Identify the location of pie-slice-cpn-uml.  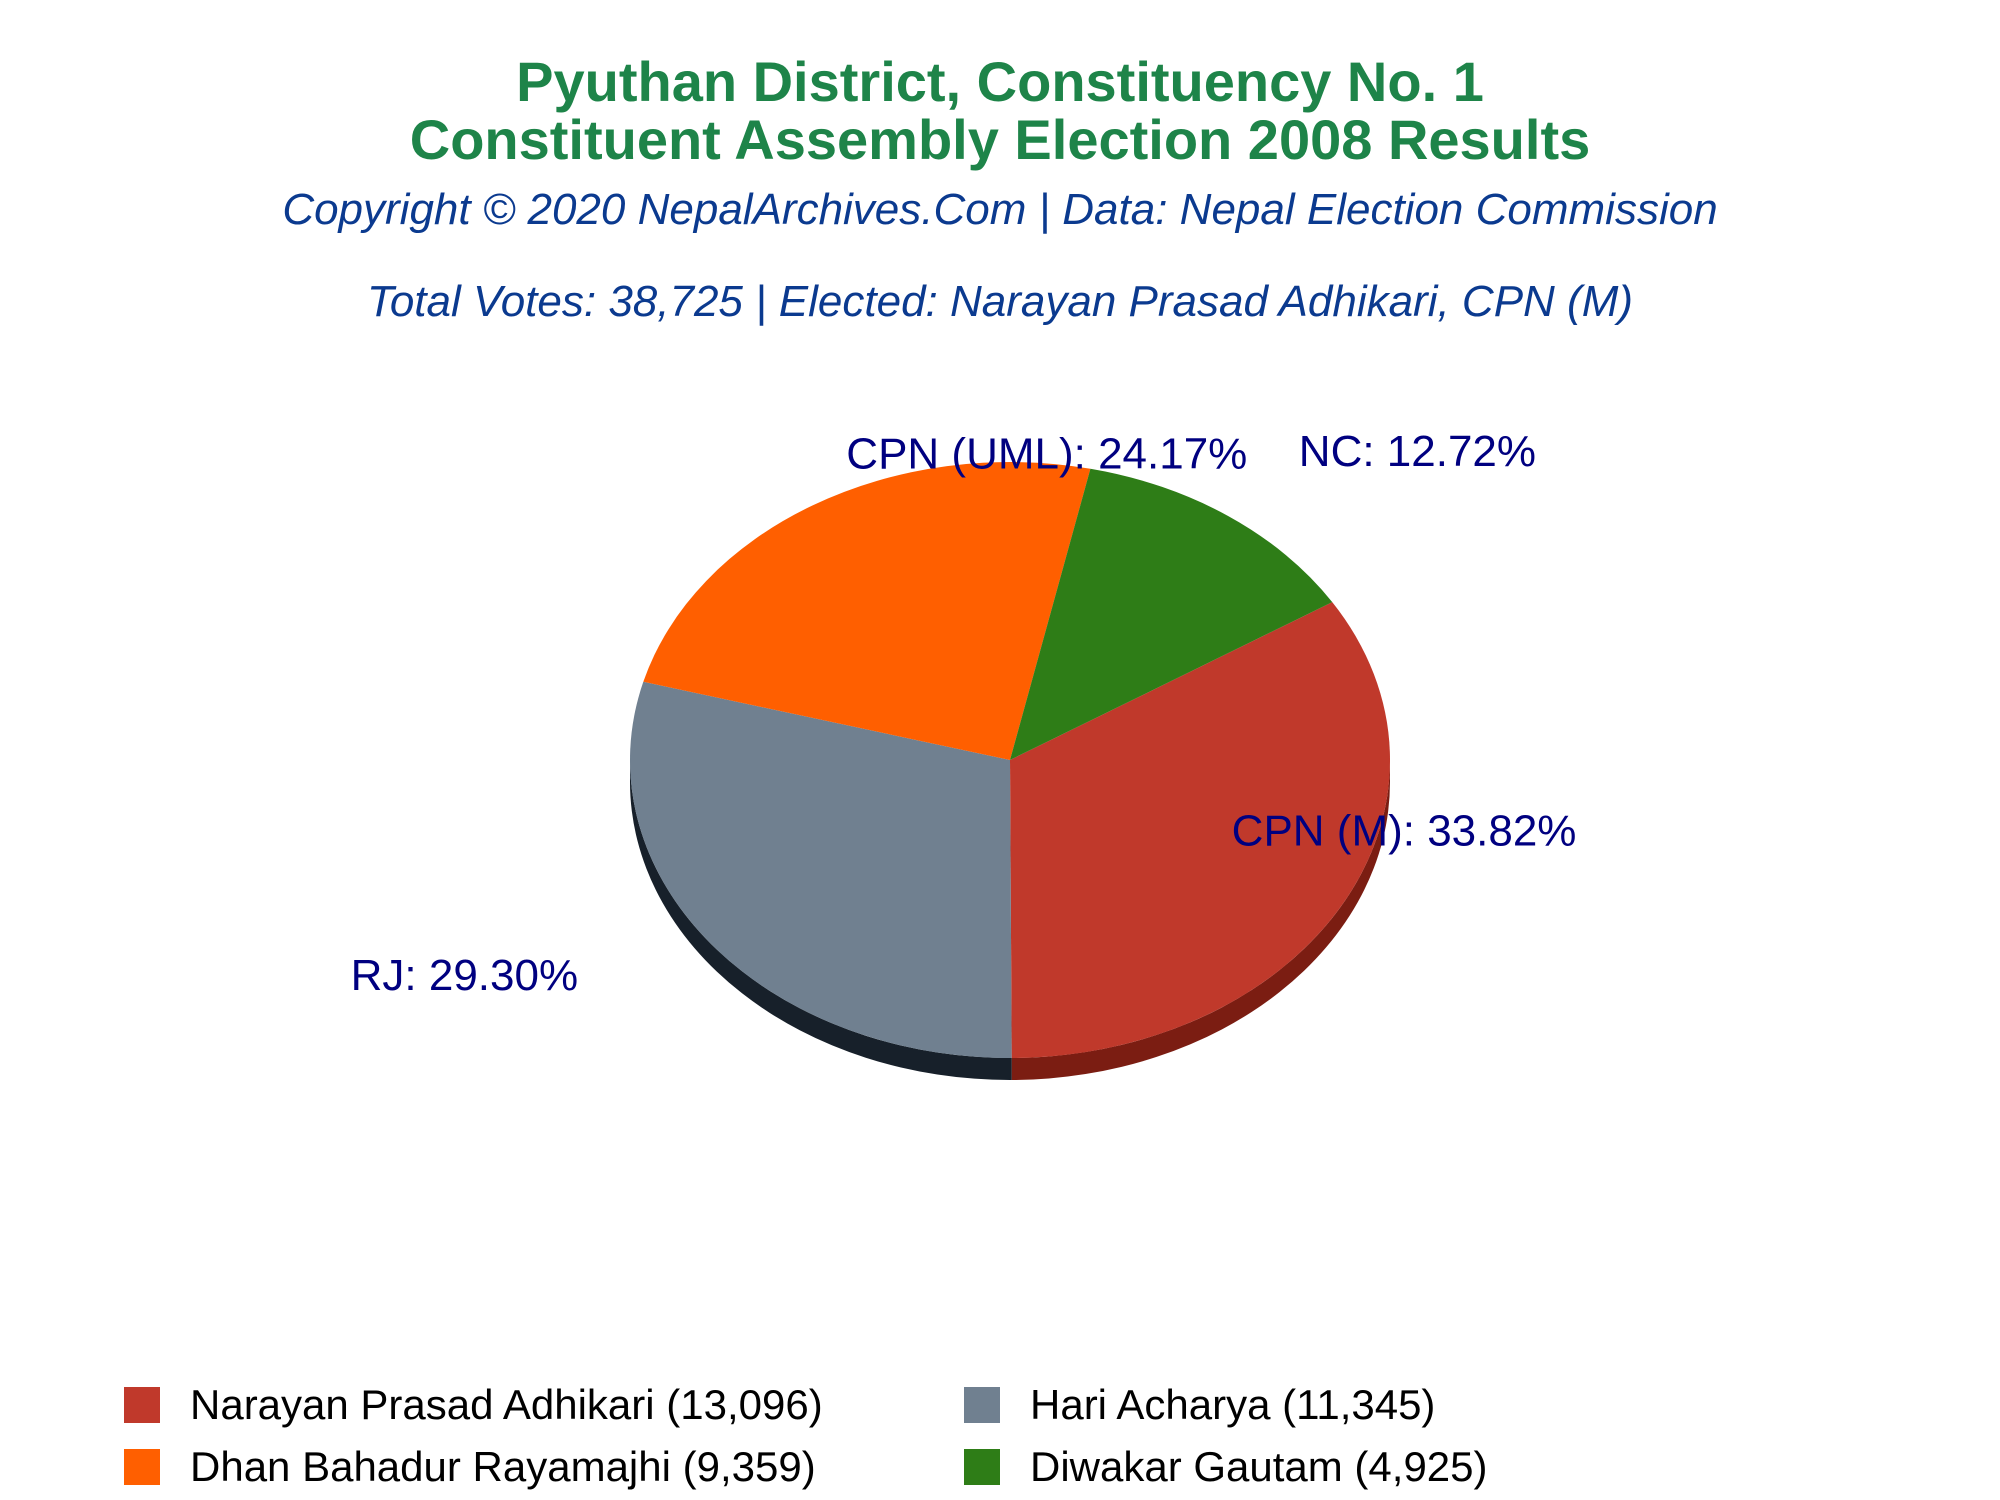
(867, 611).